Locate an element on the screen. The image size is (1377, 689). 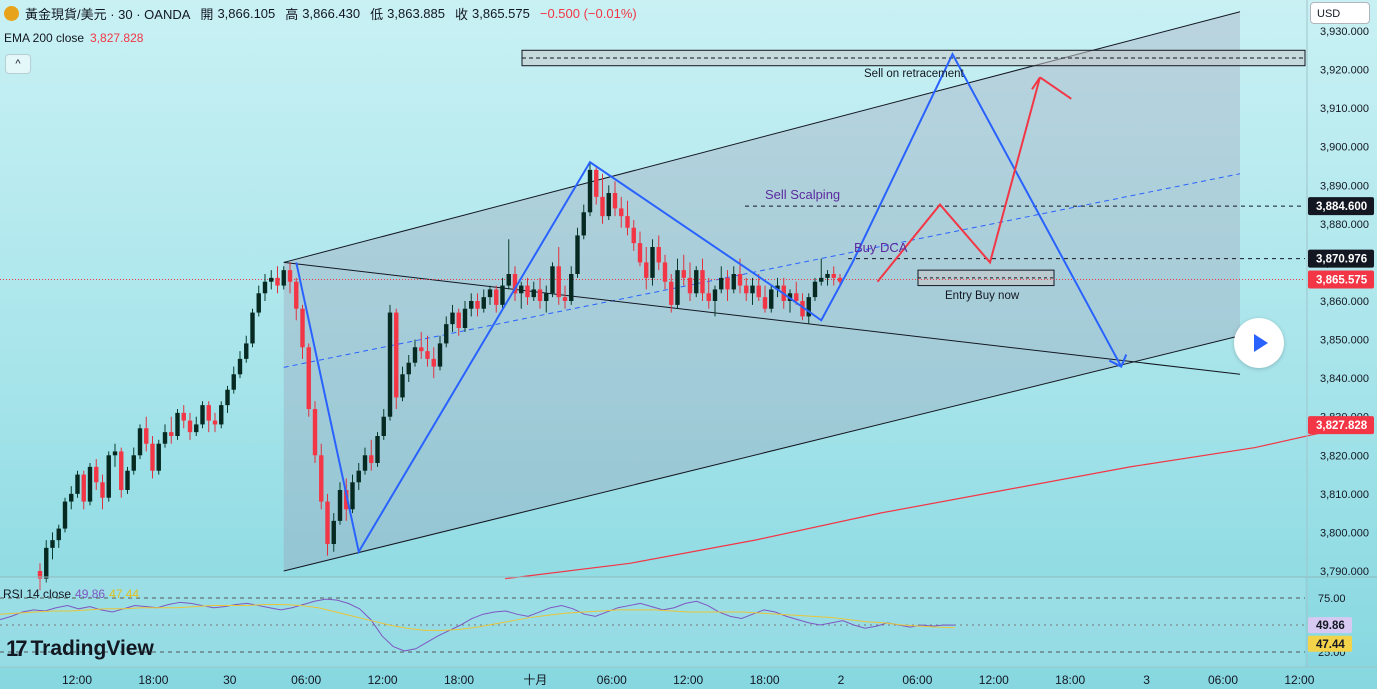
price-tick-label: 3,900.000 is located at coordinates (1344, 148).